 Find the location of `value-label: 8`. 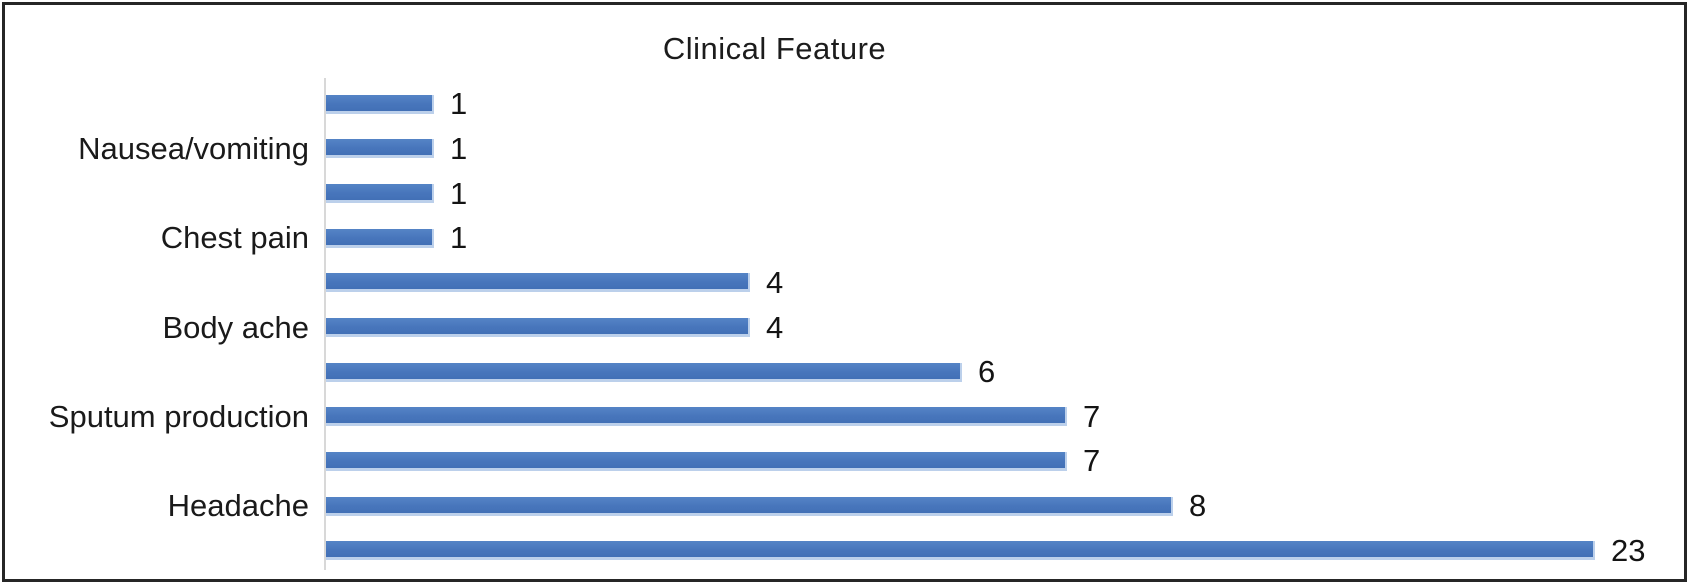

value-label: 8 is located at coordinates (1198, 506).